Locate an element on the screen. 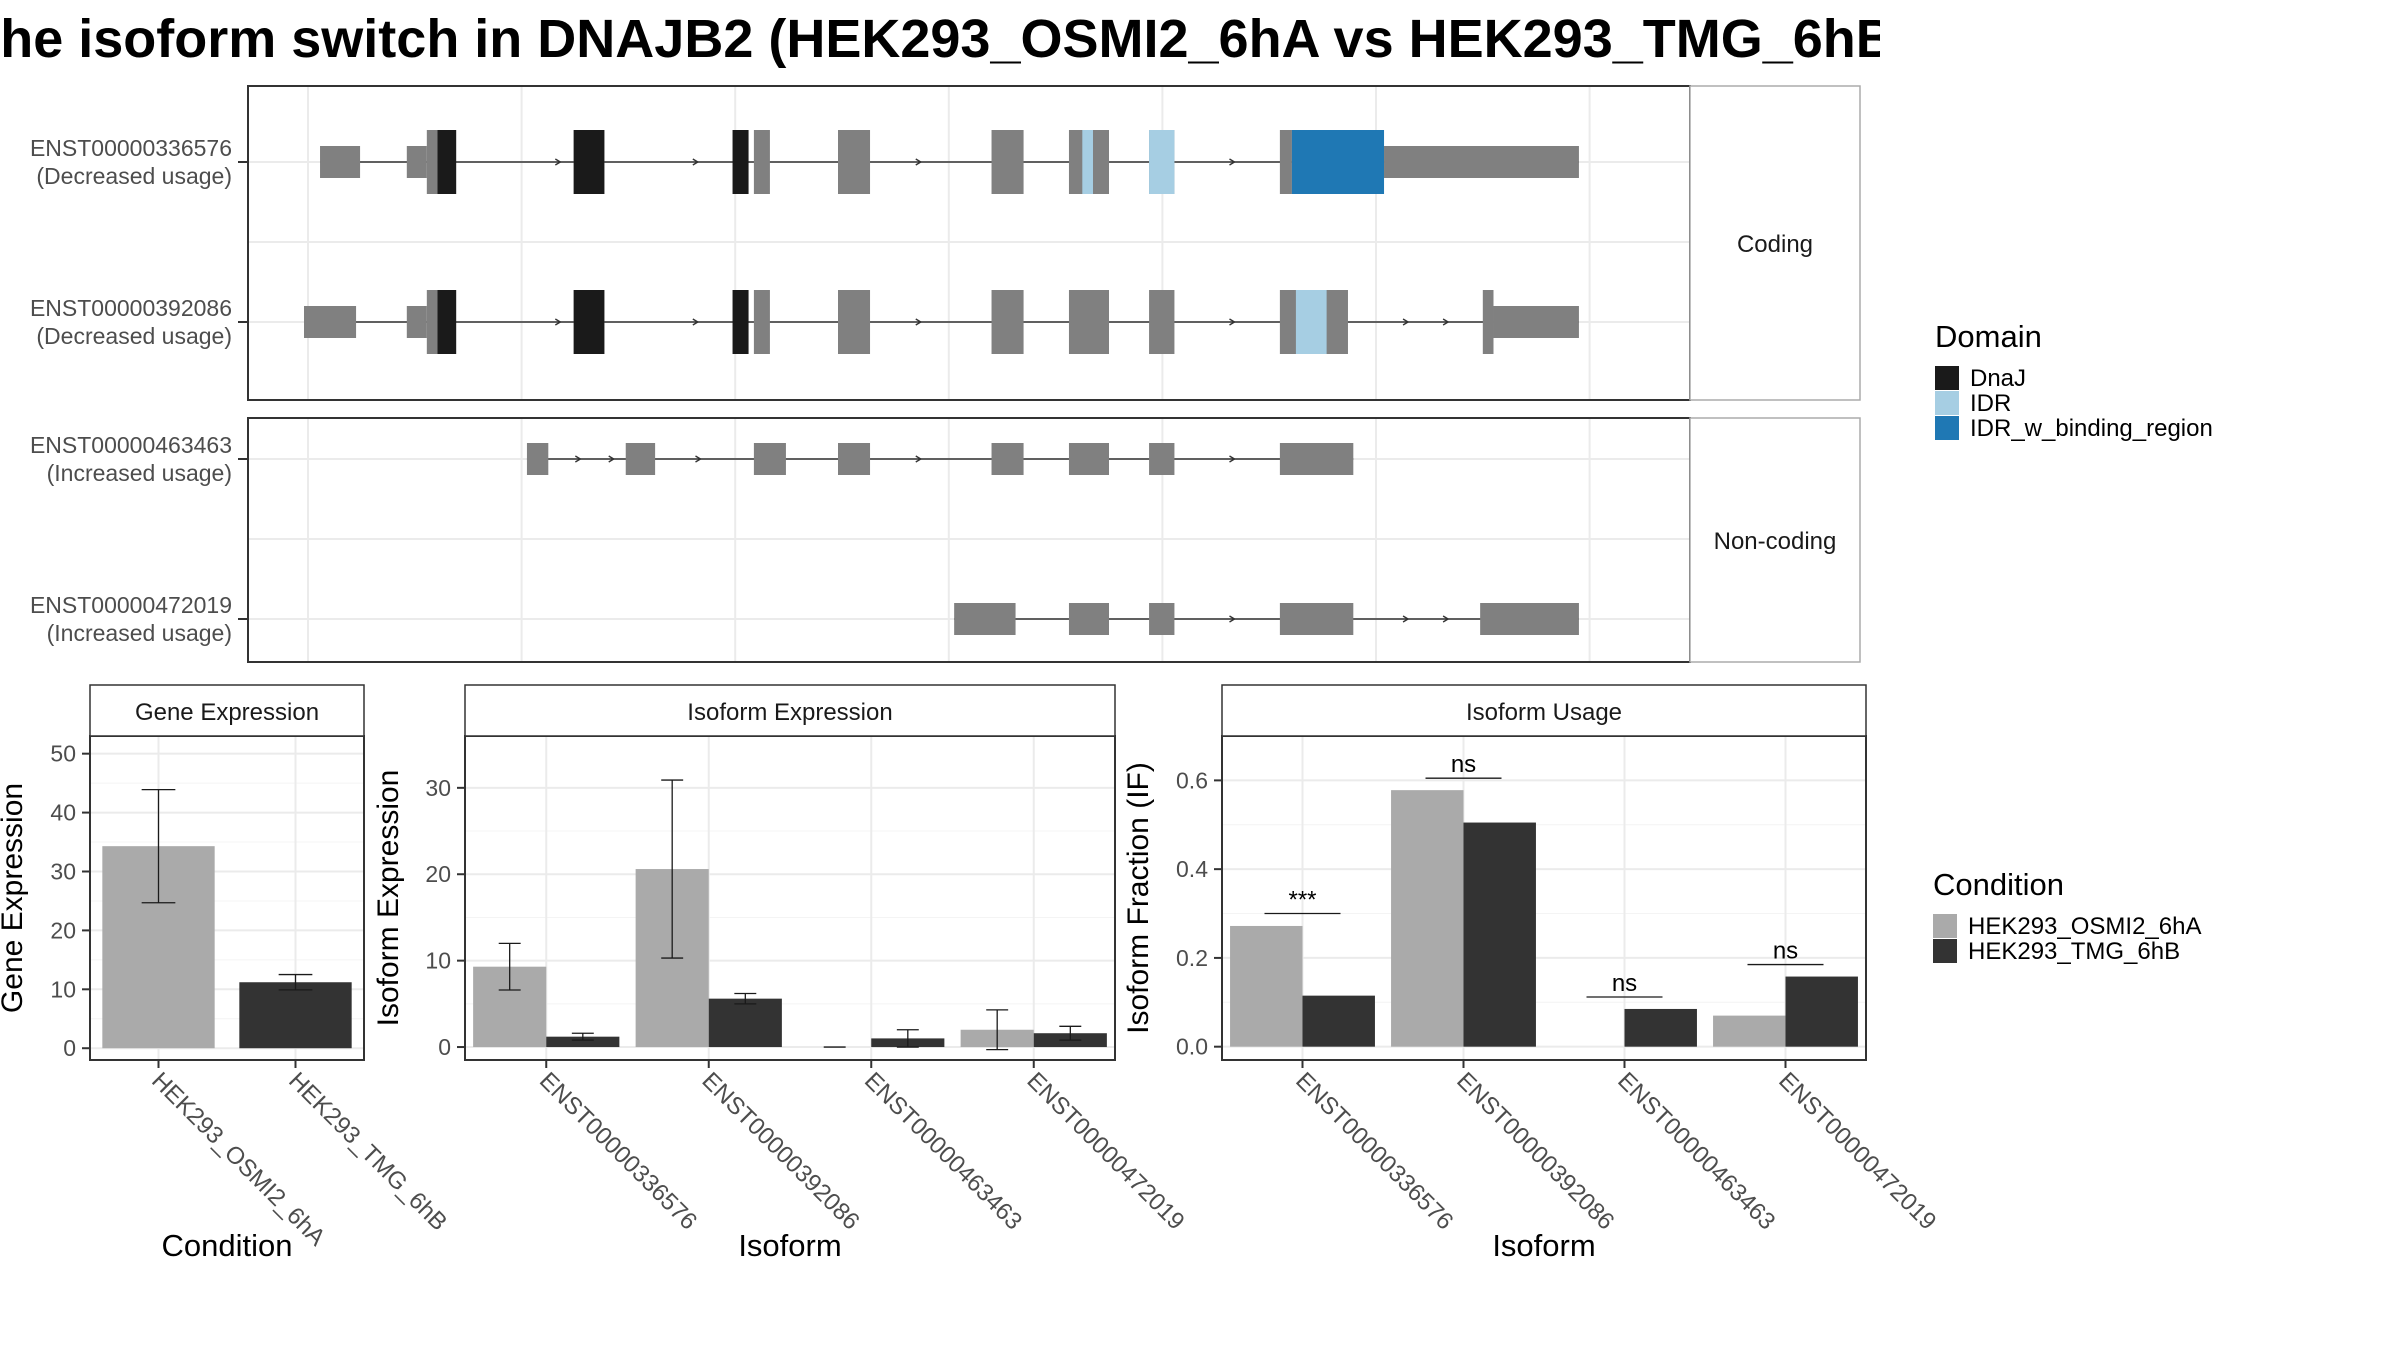 The height and width of the screenshot is (1350, 2400). group-strip-label: Coding is located at coordinates (1775, 244).